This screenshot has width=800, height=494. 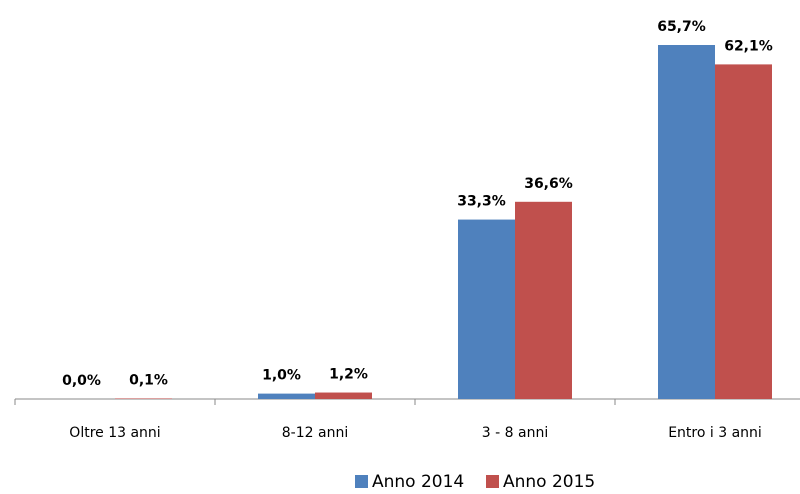 What do you see at coordinates (515, 433) in the screenshot?
I see `x-tick-label: 3 - 8 anni` at bounding box center [515, 433].